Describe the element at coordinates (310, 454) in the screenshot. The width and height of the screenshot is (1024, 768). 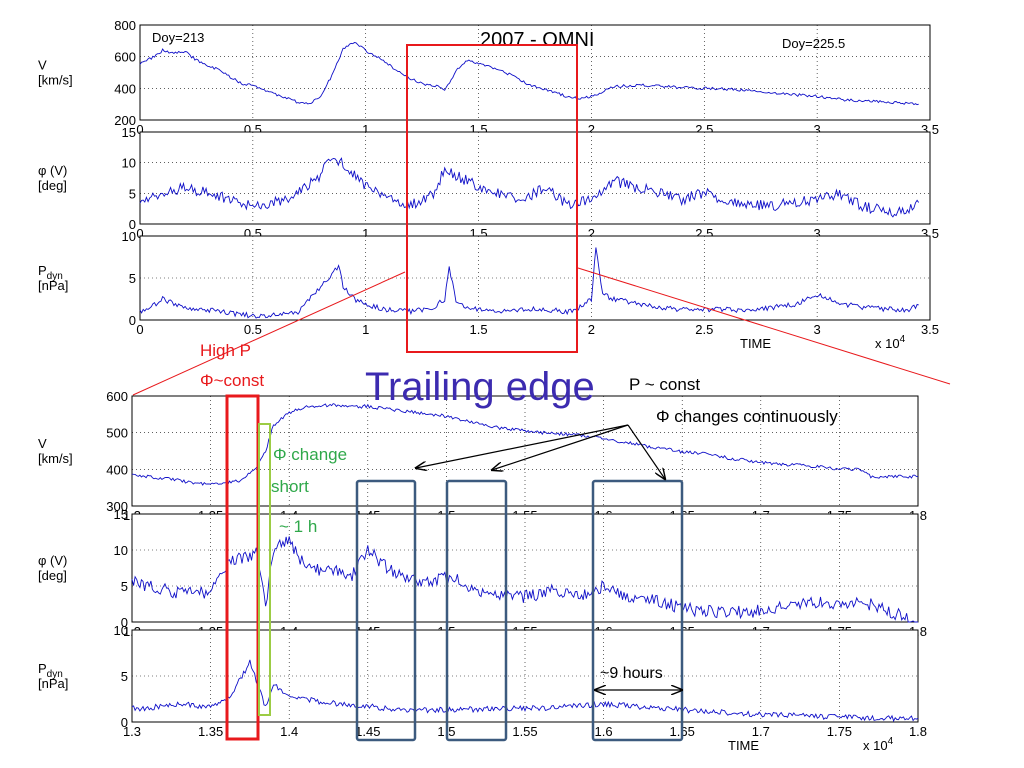
I see `phi-change-label: Φ change` at that location.